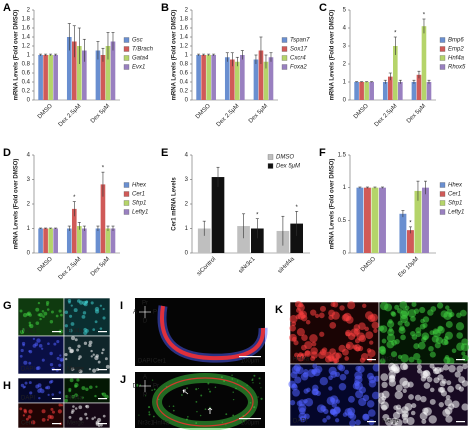  I want to click on tile-label: Cer1, so click(28, 424).